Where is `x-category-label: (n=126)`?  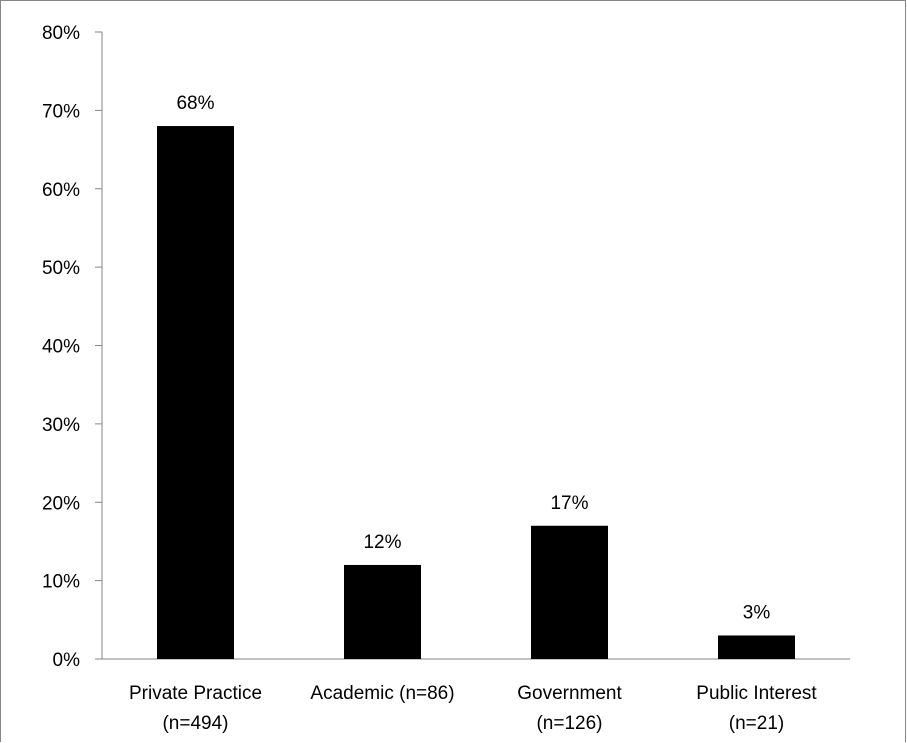
x-category-label: (n=126) is located at coordinates (569, 723).